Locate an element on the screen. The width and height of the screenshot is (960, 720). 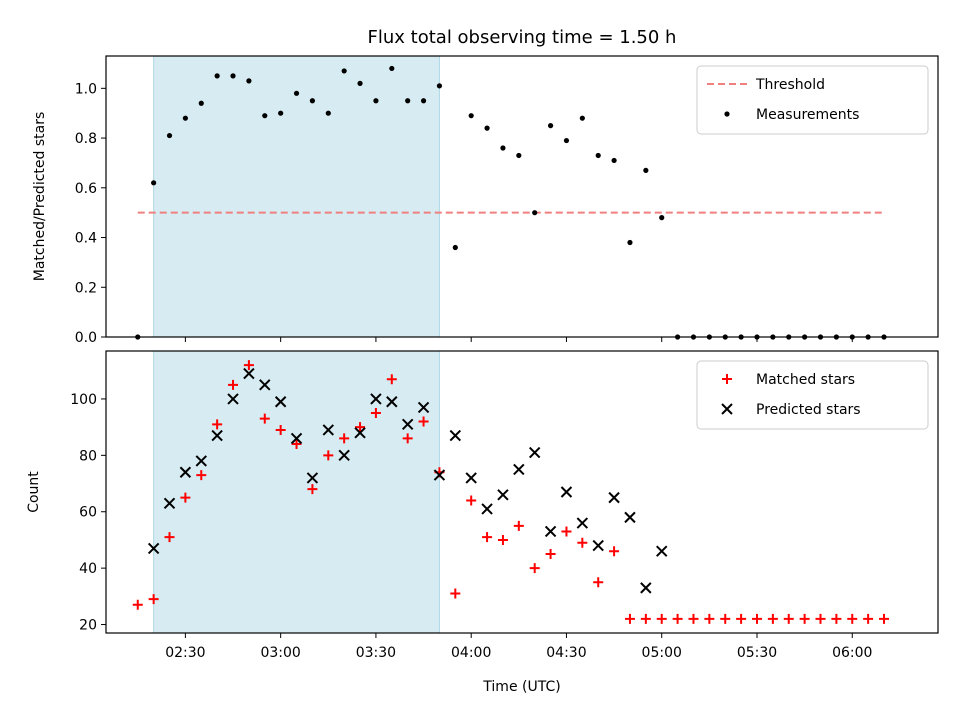
x-tick-label: 05:00 is located at coordinates (662, 653).